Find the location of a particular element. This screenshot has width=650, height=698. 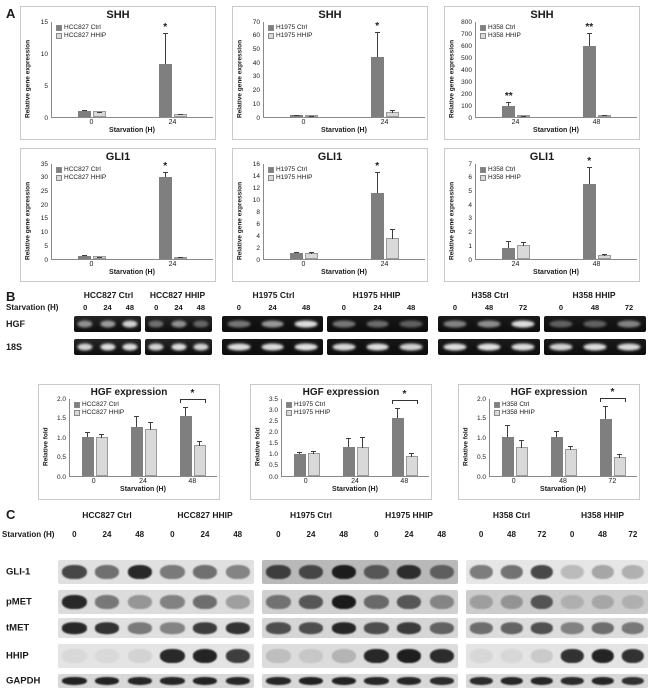

gel-group-header: HCC827 HHIP is located at coordinates (177, 295).